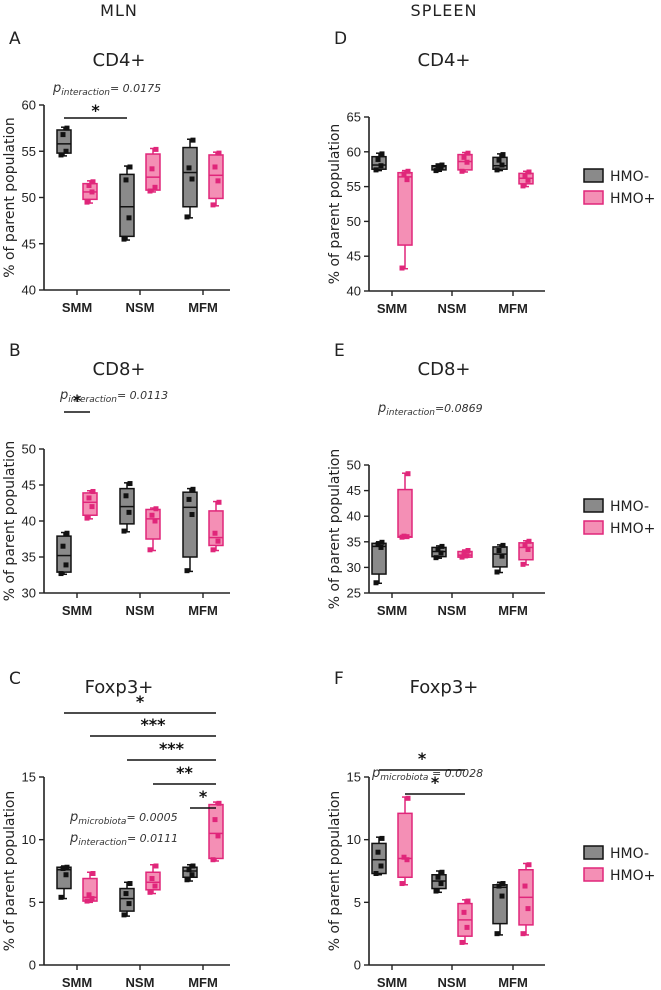 This screenshot has height=990, width=661. I want to click on y-tick-label: 15, so click(354, 777).